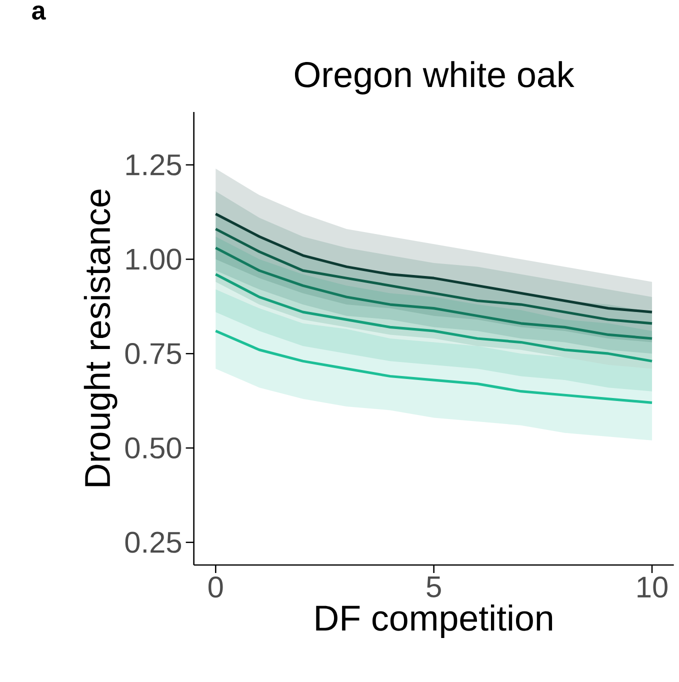 This screenshot has height=682, width=679. Describe the element at coordinates (153, 542) in the screenshot. I see `y-tick-label: 0.25` at that location.